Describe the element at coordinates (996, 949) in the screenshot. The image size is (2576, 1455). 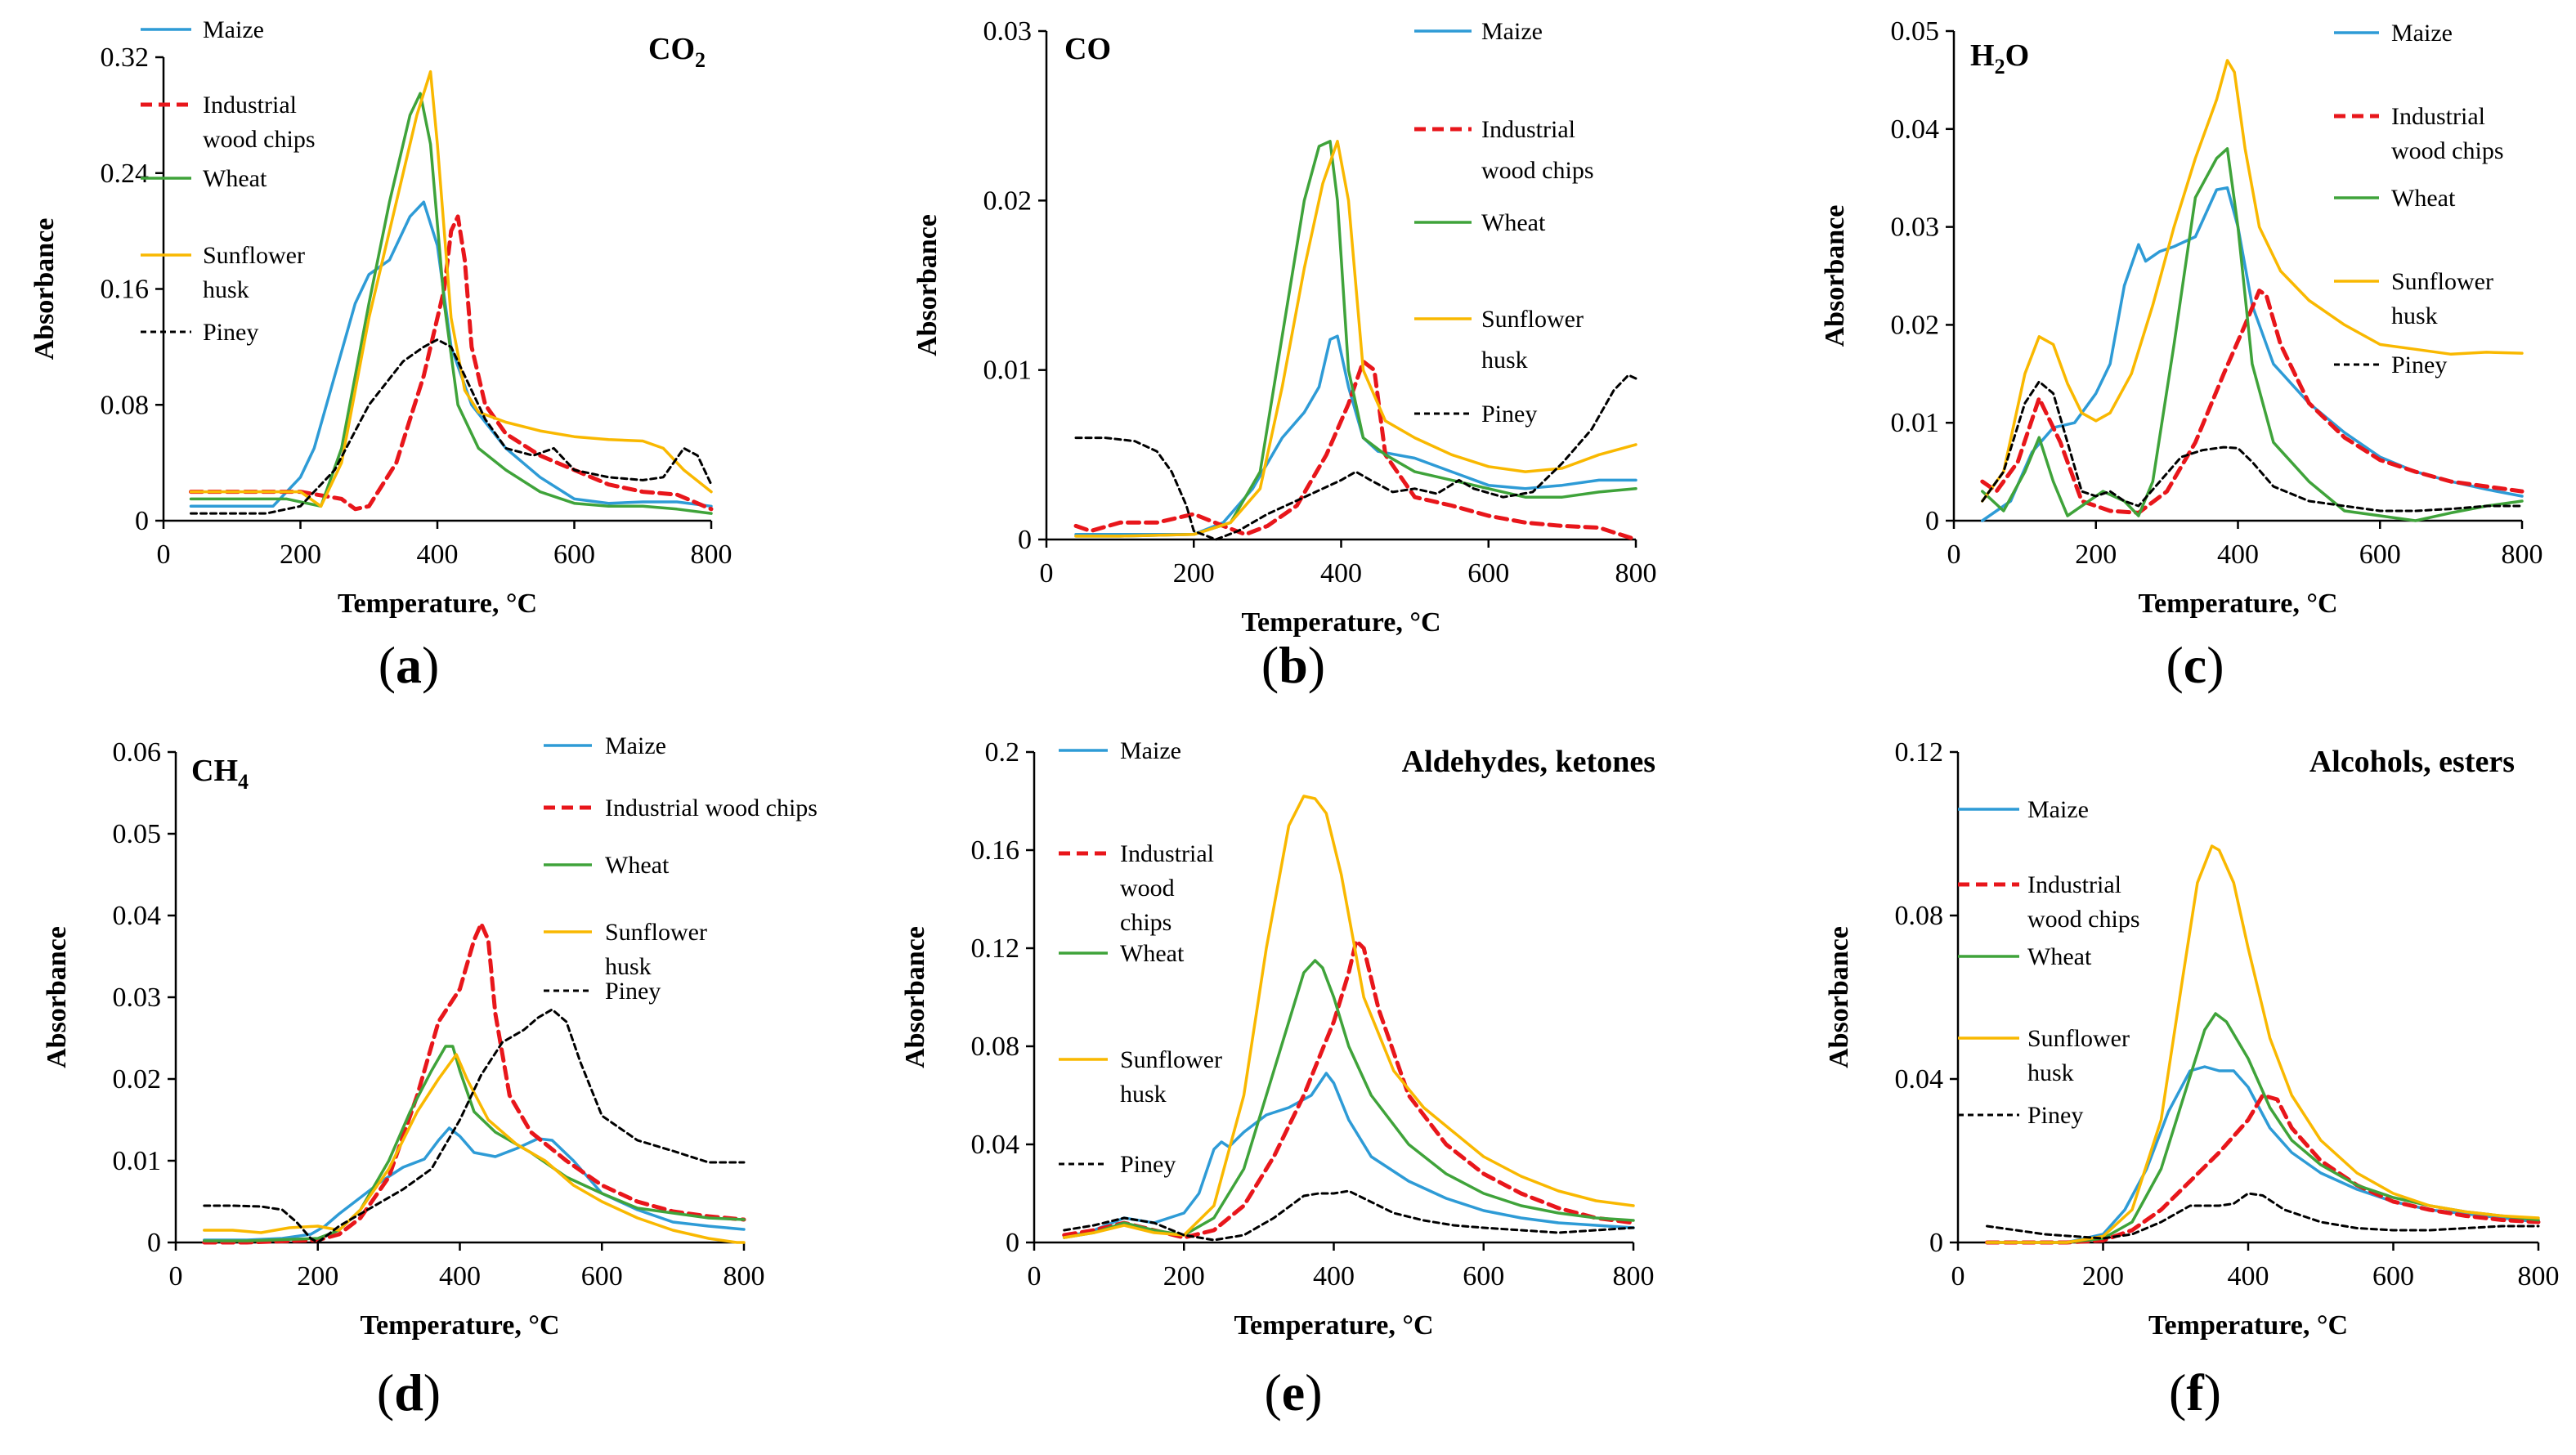
I see `y-tick-label: 0.12` at that location.